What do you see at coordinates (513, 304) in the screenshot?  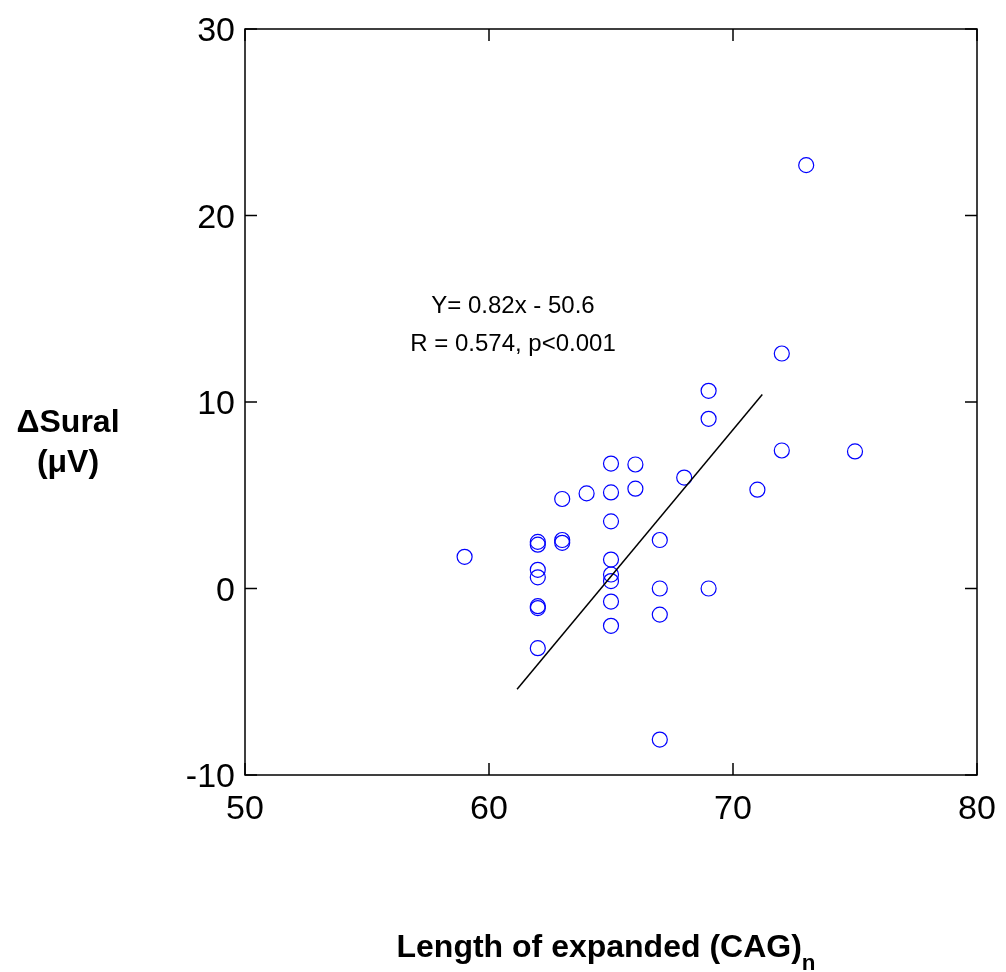 I see `annotation: Y= 0.82x - 50.6` at bounding box center [513, 304].